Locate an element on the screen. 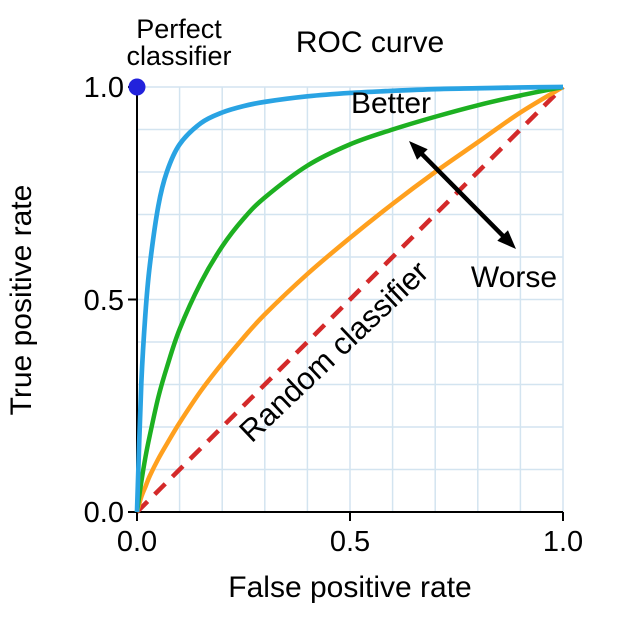  arrowhead-worse is located at coordinates (506, 239).